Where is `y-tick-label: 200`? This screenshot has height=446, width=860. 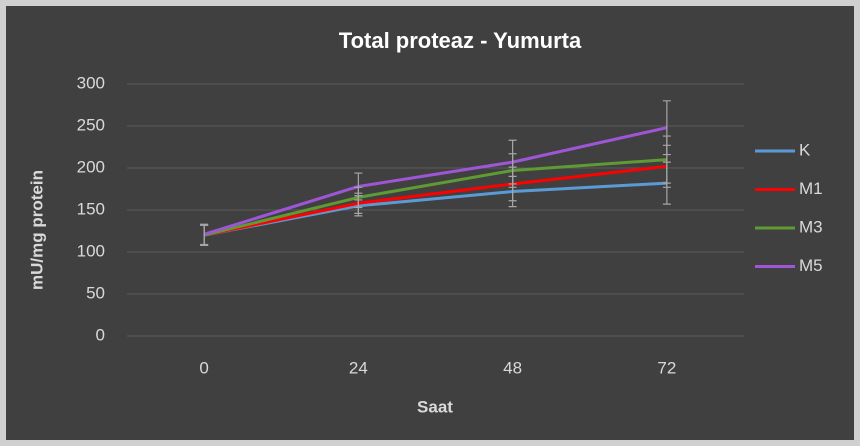 y-tick-label: 200 is located at coordinates (91, 166).